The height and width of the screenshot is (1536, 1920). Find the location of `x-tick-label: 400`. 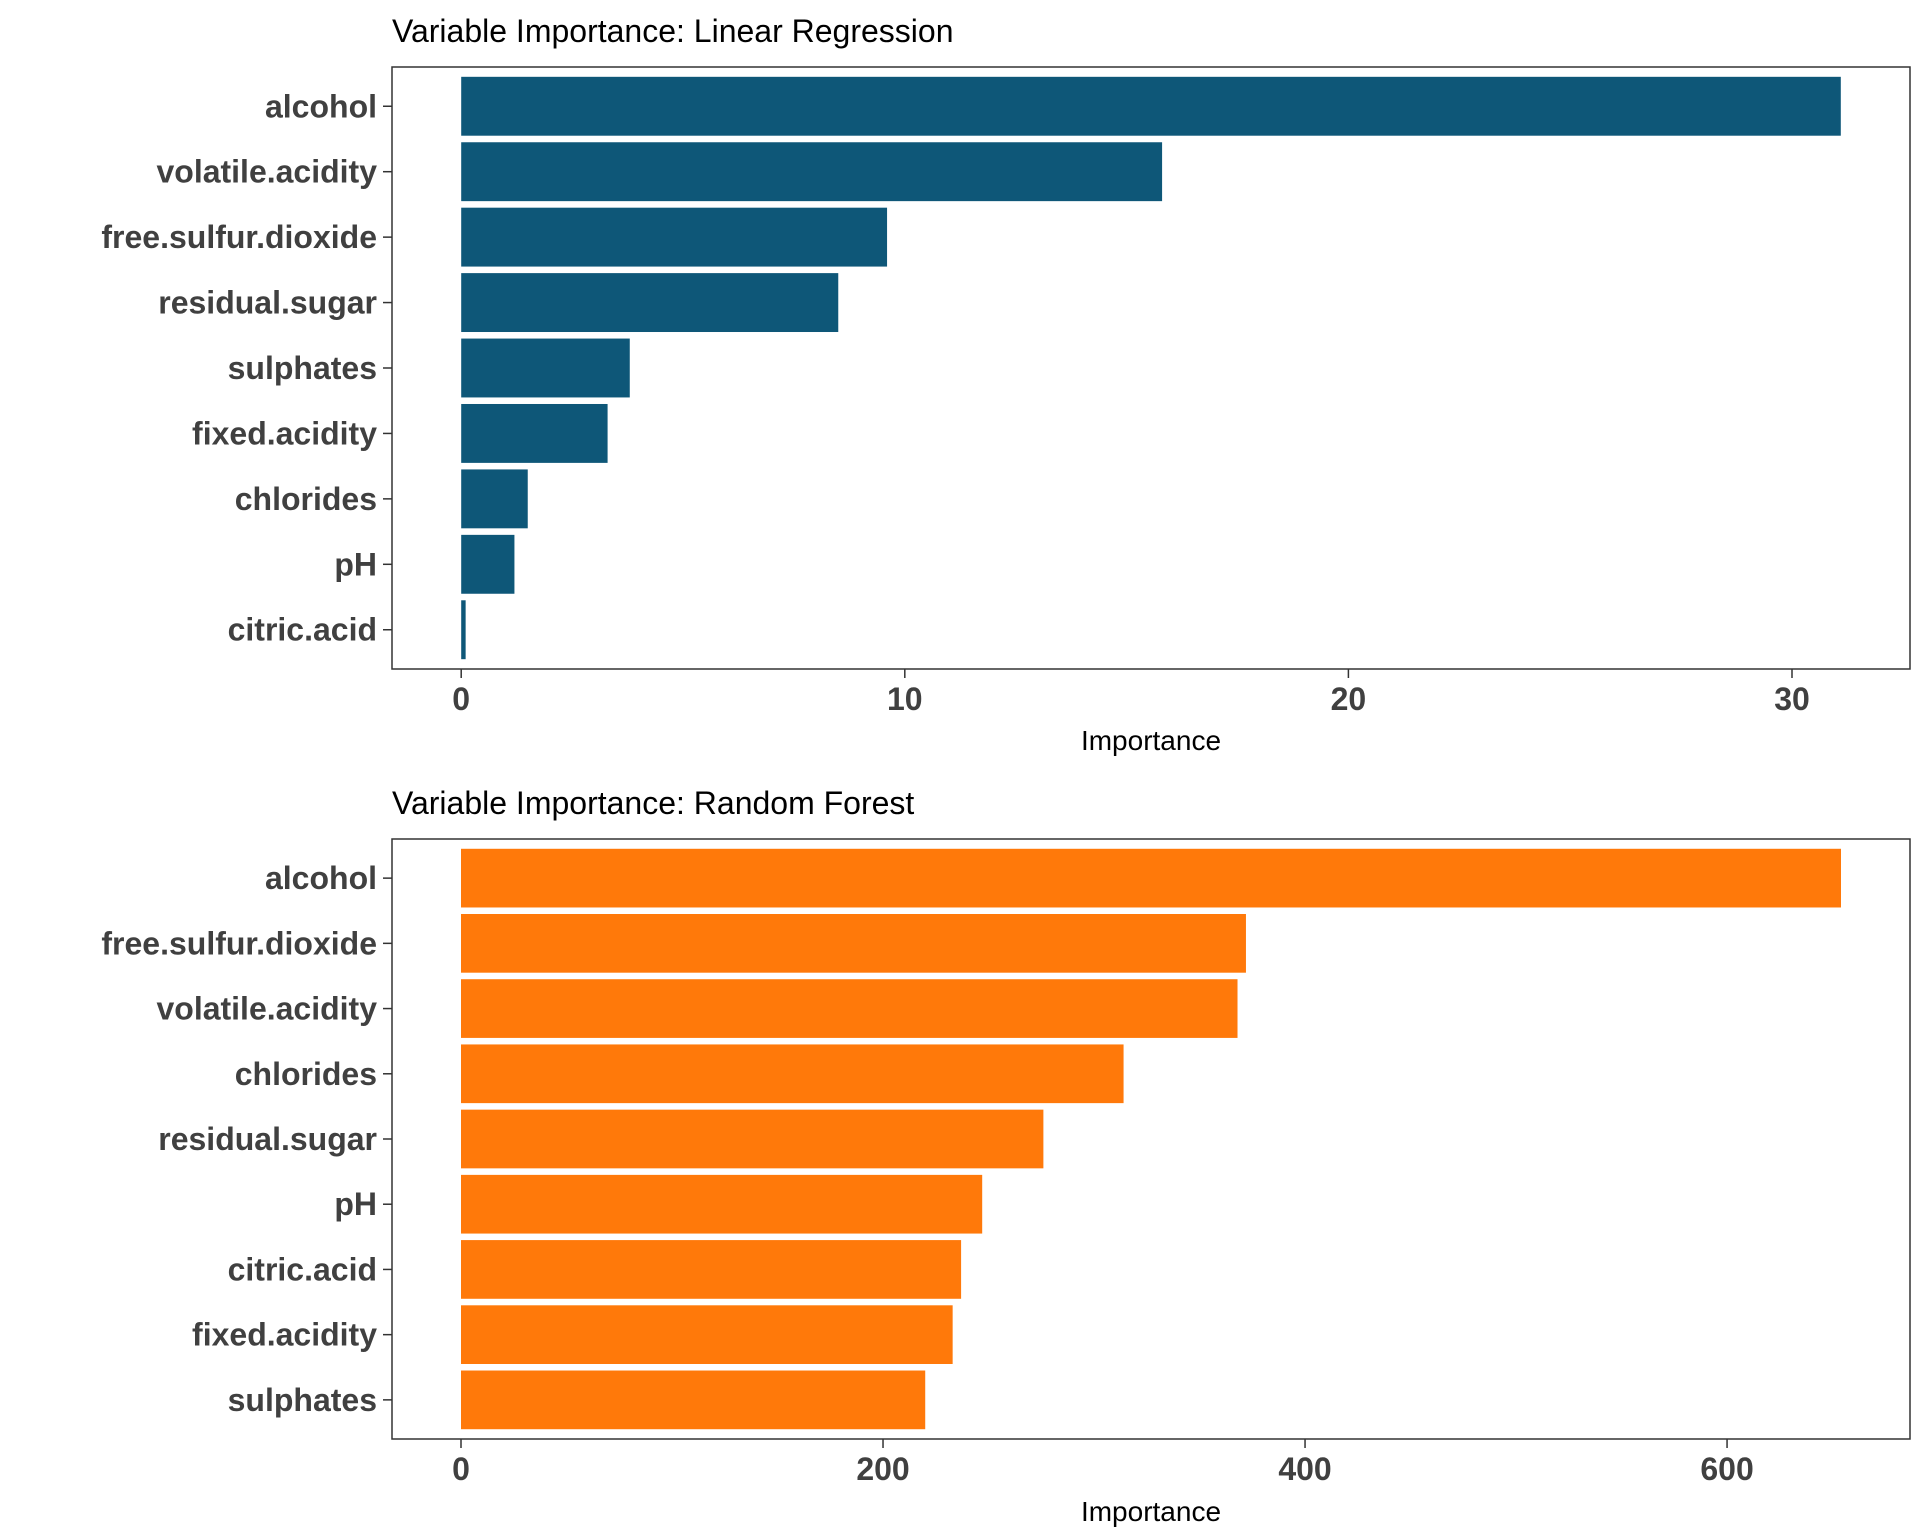

x-tick-label: 400 is located at coordinates (1304, 1469).